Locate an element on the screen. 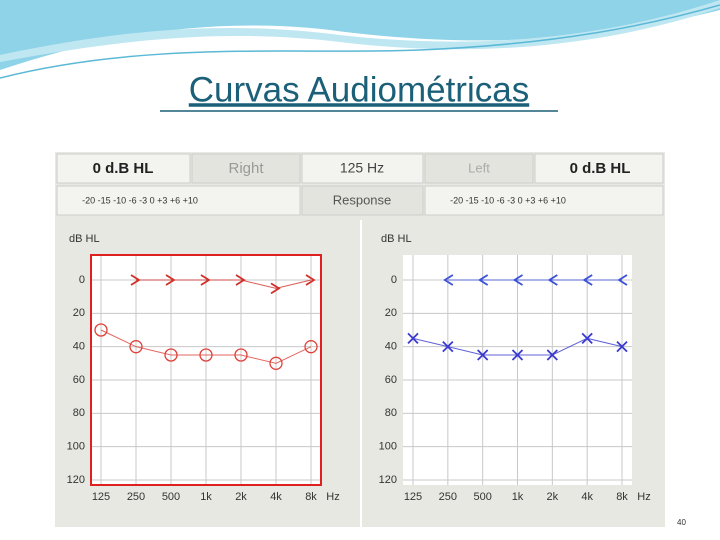 This screenshot has height=540, width=720. header-swoosh is located at coordinates (360, 35).